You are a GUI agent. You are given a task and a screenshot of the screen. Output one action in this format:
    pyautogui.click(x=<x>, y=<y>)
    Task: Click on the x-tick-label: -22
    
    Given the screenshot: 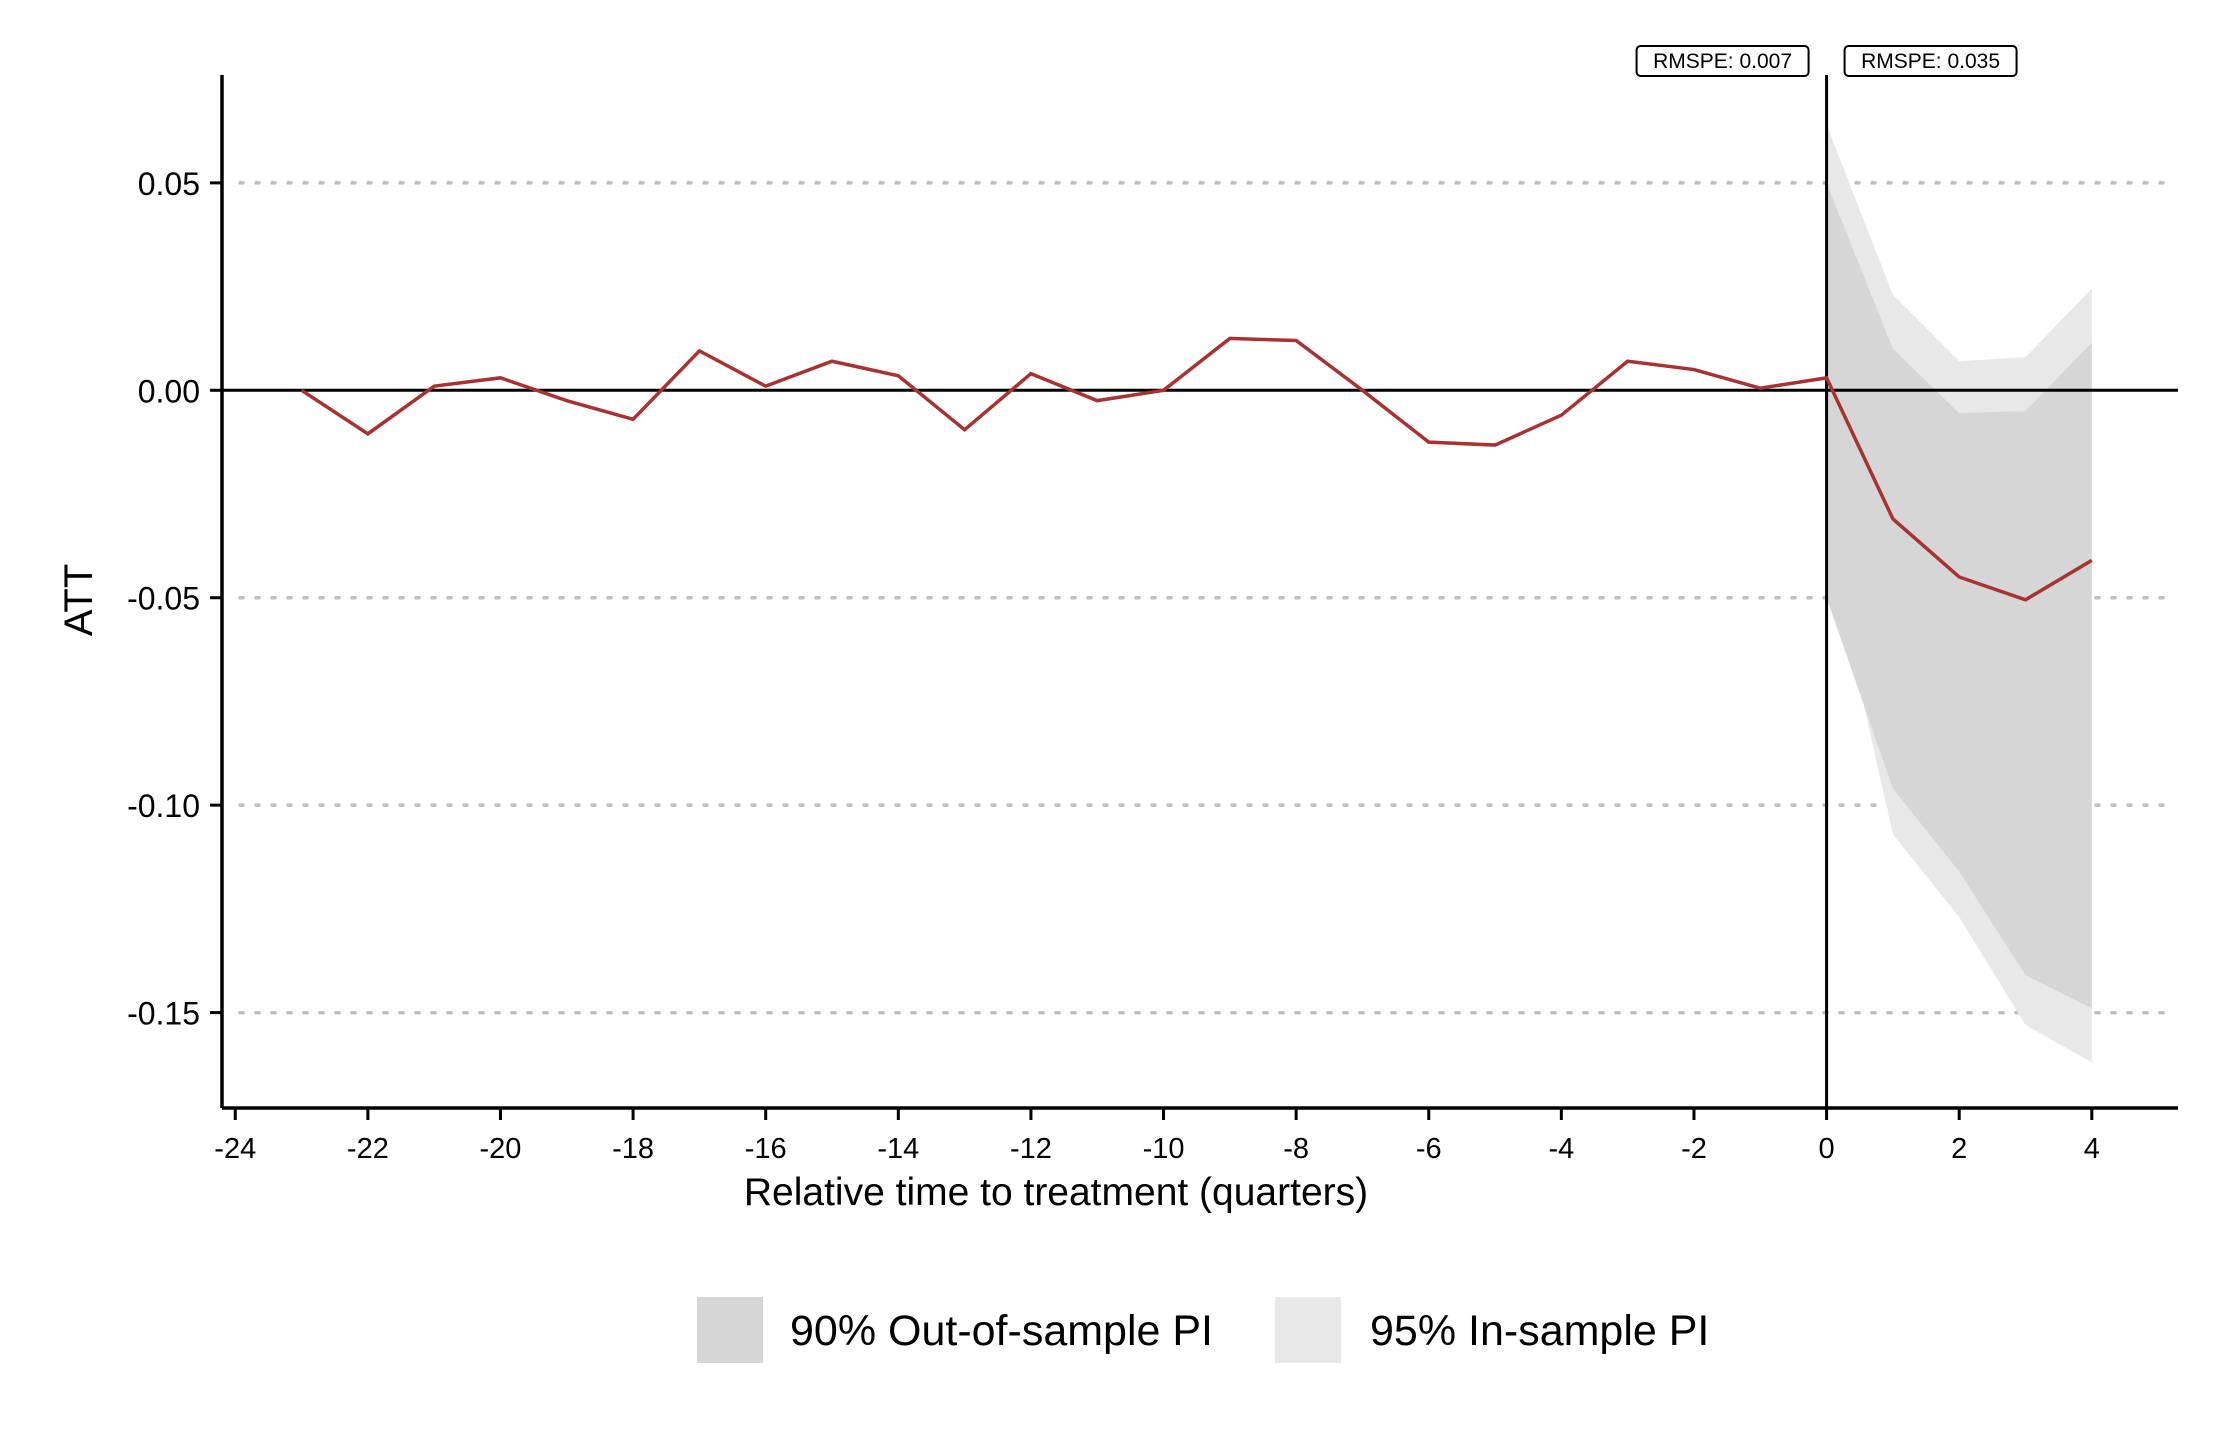 What is the action you would take?
    pyautogui.click(x=368, y=1149)
    